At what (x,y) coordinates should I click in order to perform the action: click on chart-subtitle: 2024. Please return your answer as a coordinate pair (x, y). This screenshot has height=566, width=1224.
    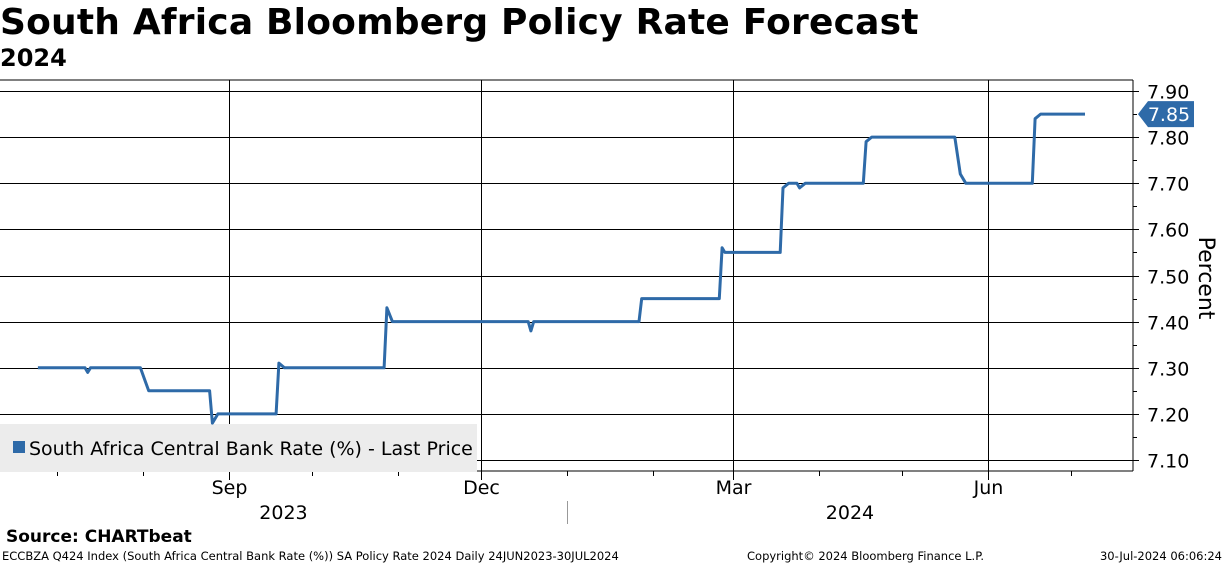
    Looking at the image, I should click on (33, 58).